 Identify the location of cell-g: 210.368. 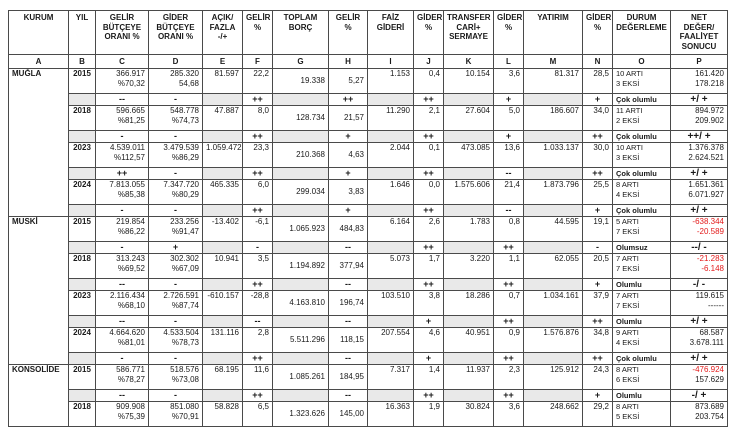
(300, 155).